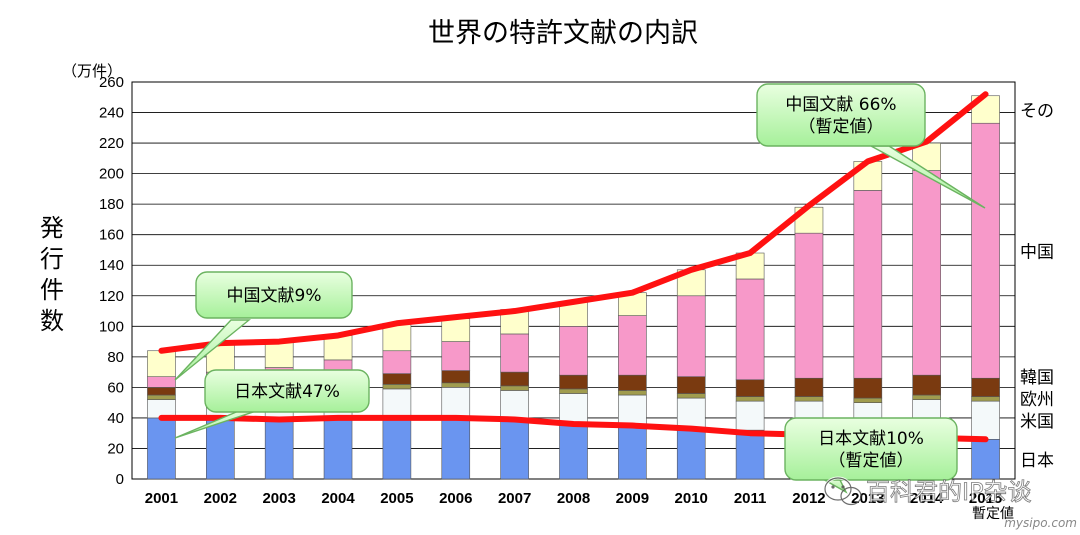  I want to click on callout: 中国文献 66%（暫定値）, so click(871, 146).